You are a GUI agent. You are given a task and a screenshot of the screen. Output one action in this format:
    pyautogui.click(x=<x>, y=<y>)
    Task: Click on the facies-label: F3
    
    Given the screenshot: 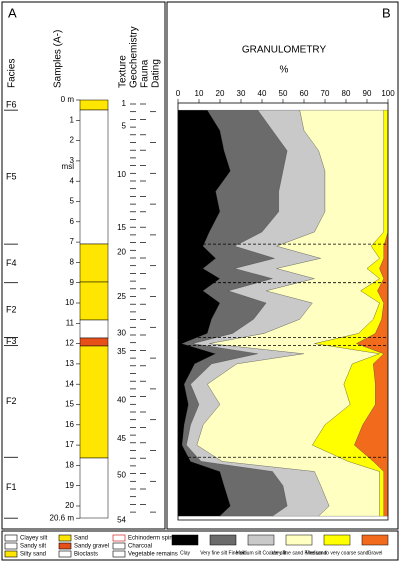 What is the action you would take?
    pyautogui.click(x=11, y=341)
    